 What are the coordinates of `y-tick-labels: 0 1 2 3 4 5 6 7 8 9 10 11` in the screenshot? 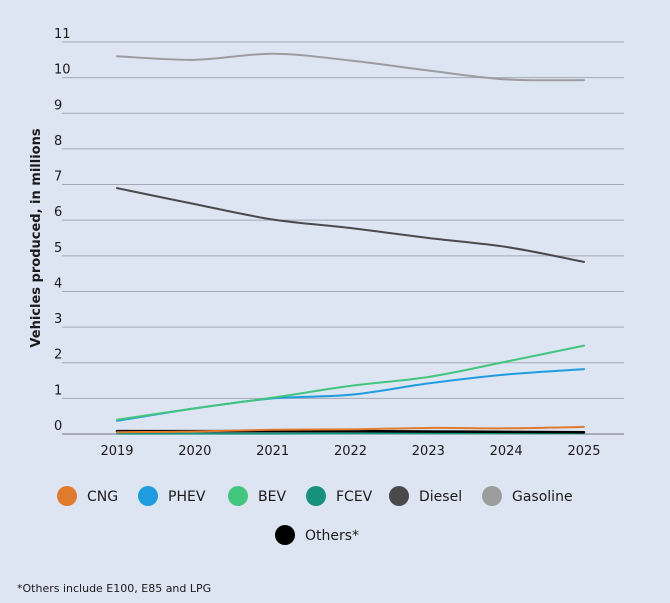 It's located at (62, 230).